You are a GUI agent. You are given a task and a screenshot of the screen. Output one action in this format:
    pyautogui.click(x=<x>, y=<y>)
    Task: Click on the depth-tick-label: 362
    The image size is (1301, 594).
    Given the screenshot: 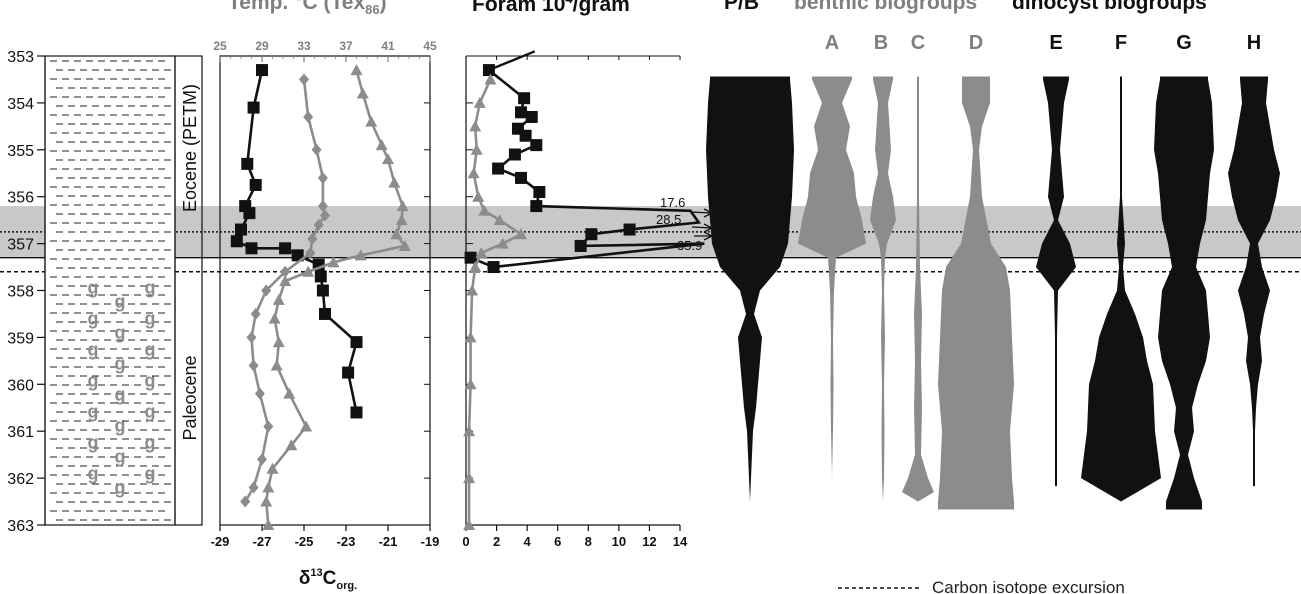 What is the action you would take?
    pyautogui.click(x=20, y=479)
    